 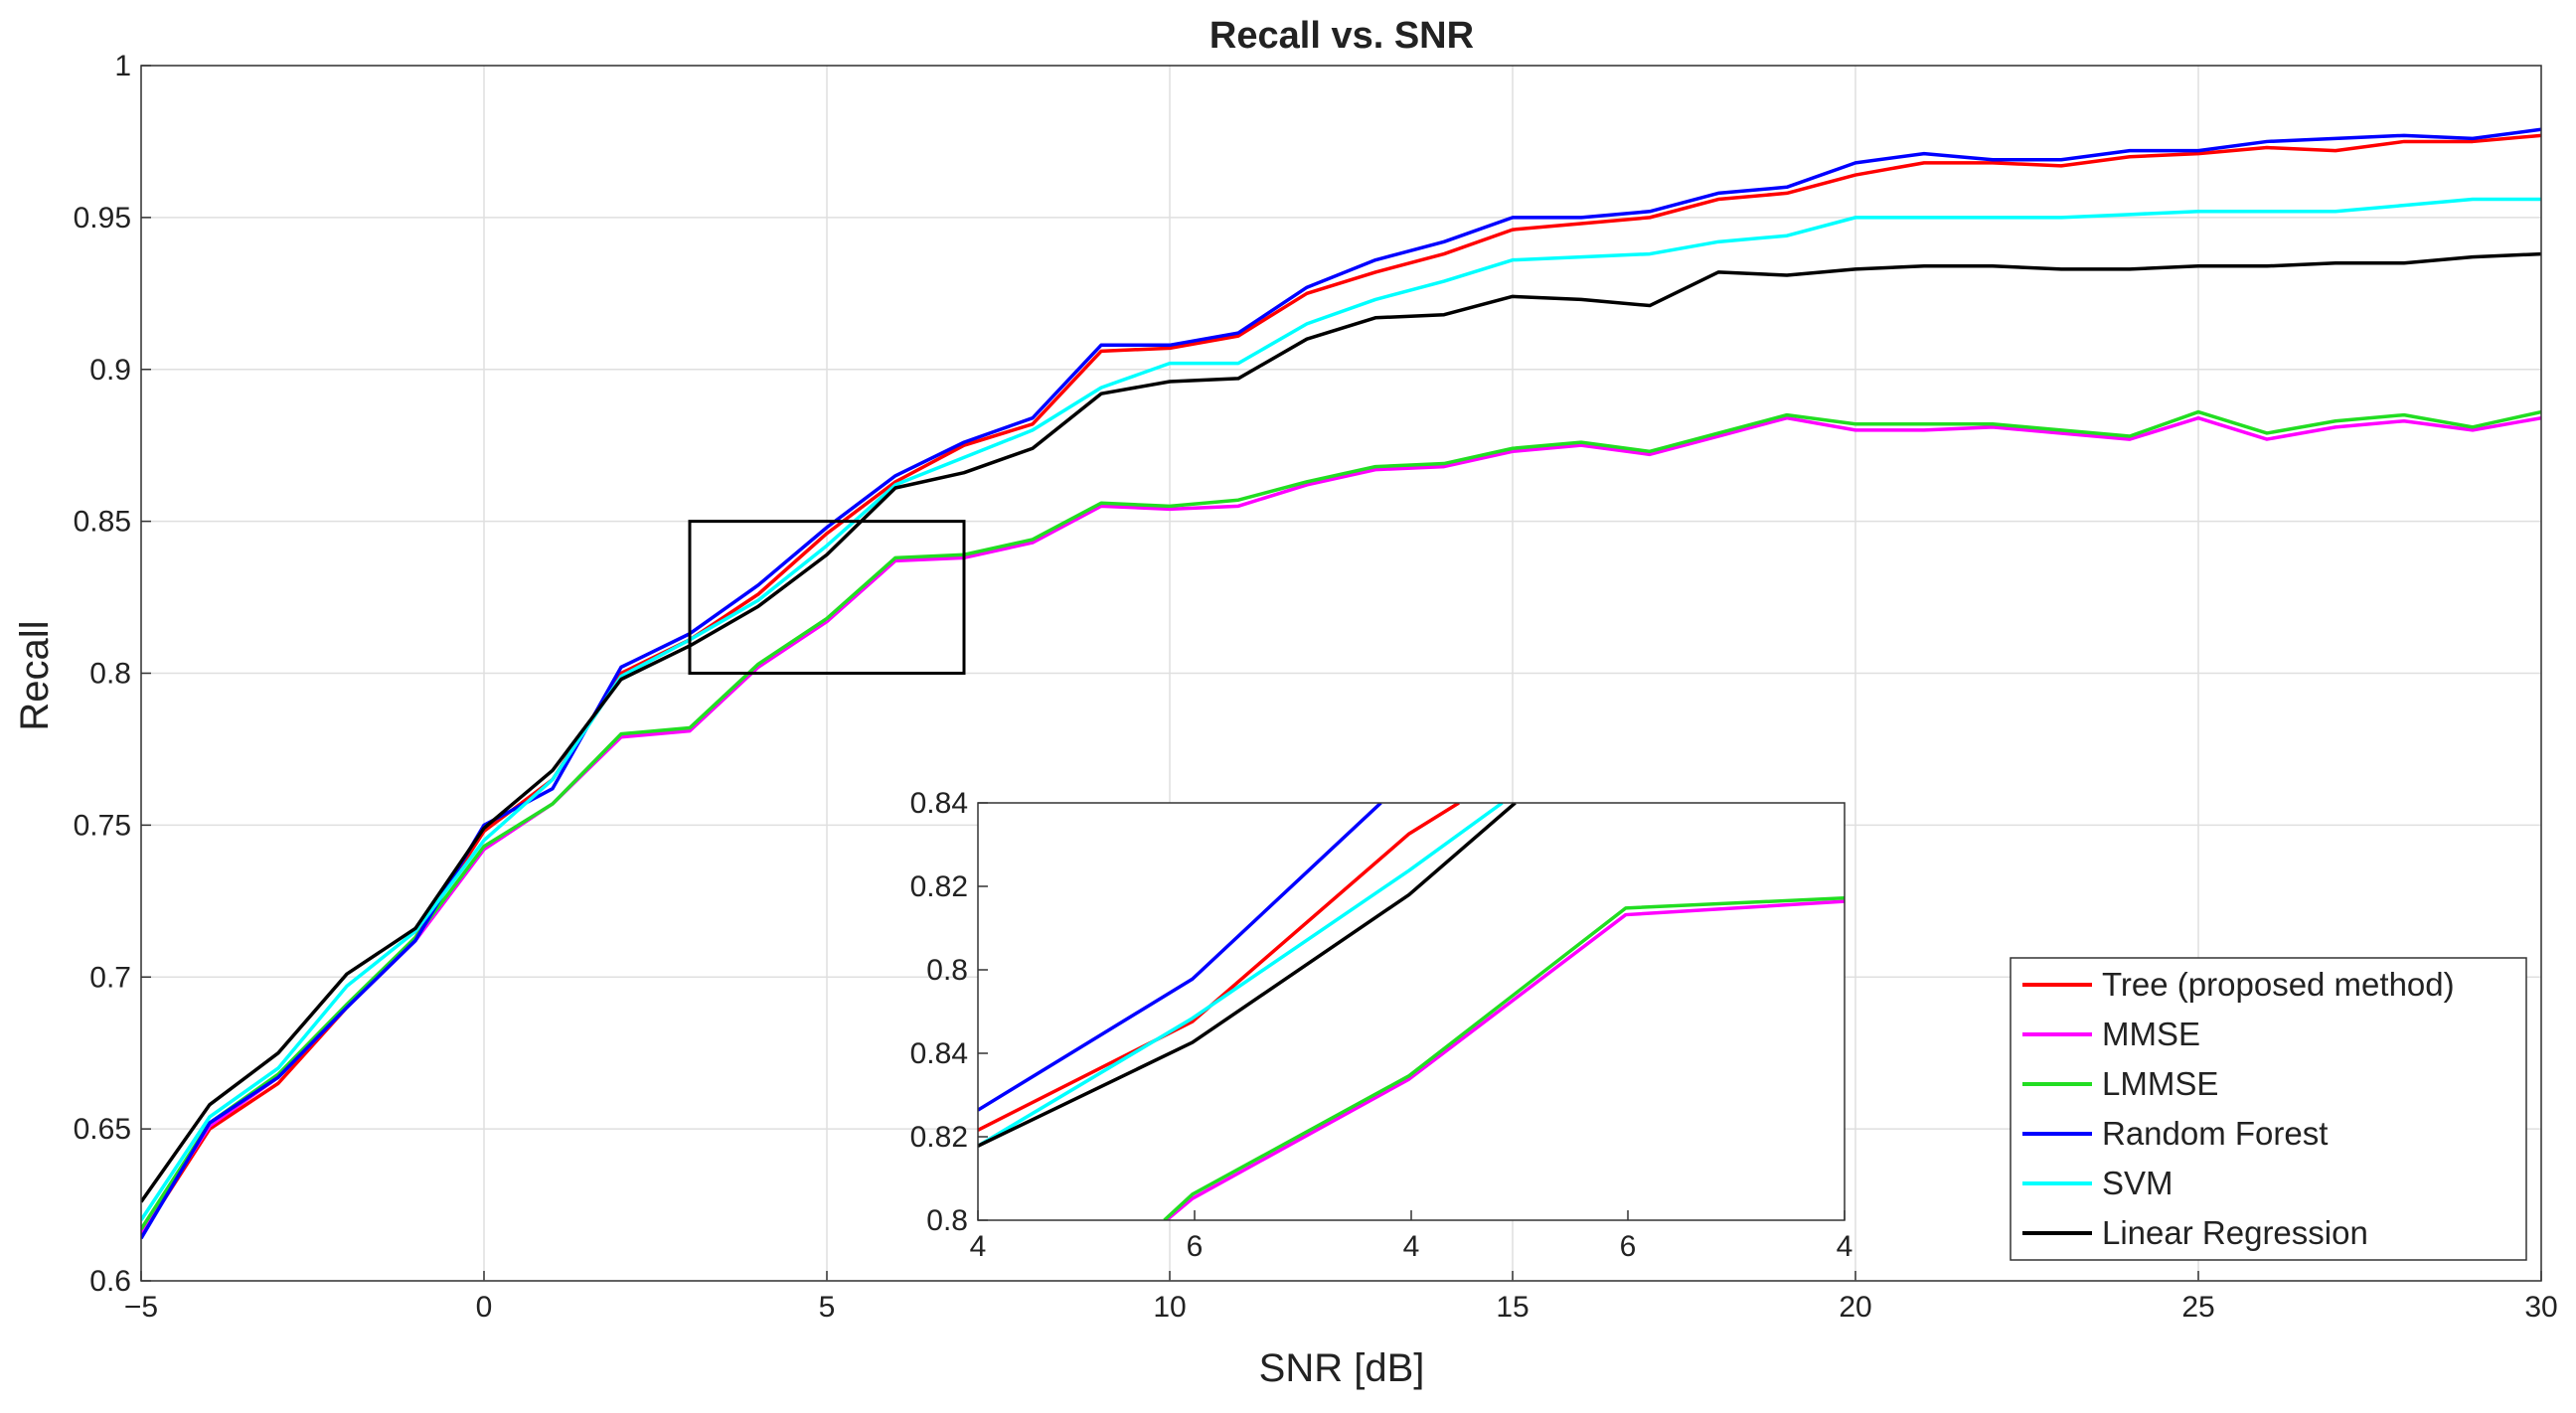 I want to click on x-tick-label: 30, so click(x=2540, y=1307).